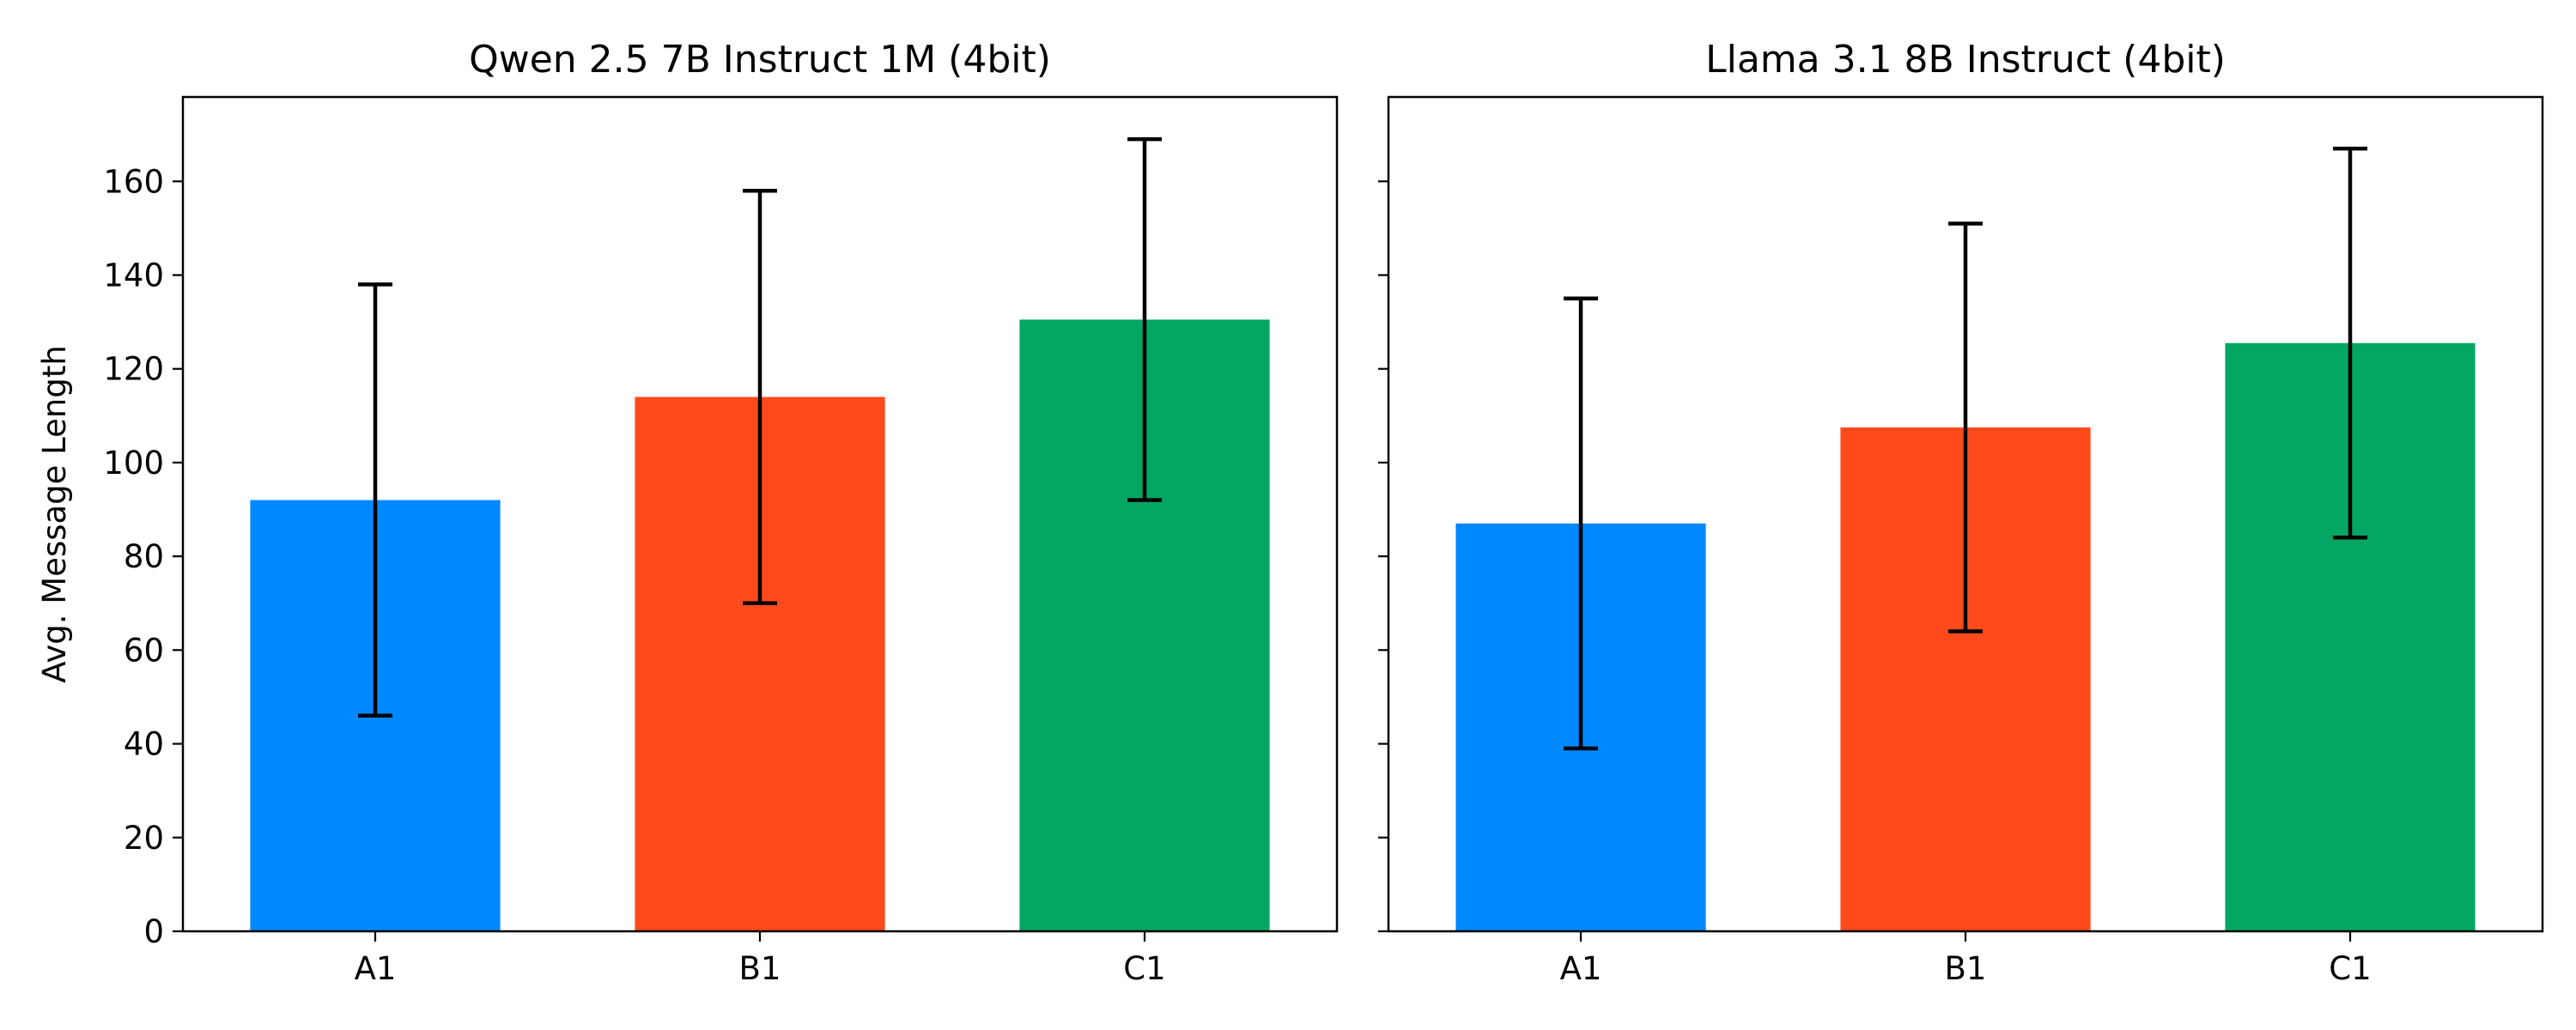 The image size is (2576, 1030). I want to click on y-tick-label: 120, so click(133, 369).